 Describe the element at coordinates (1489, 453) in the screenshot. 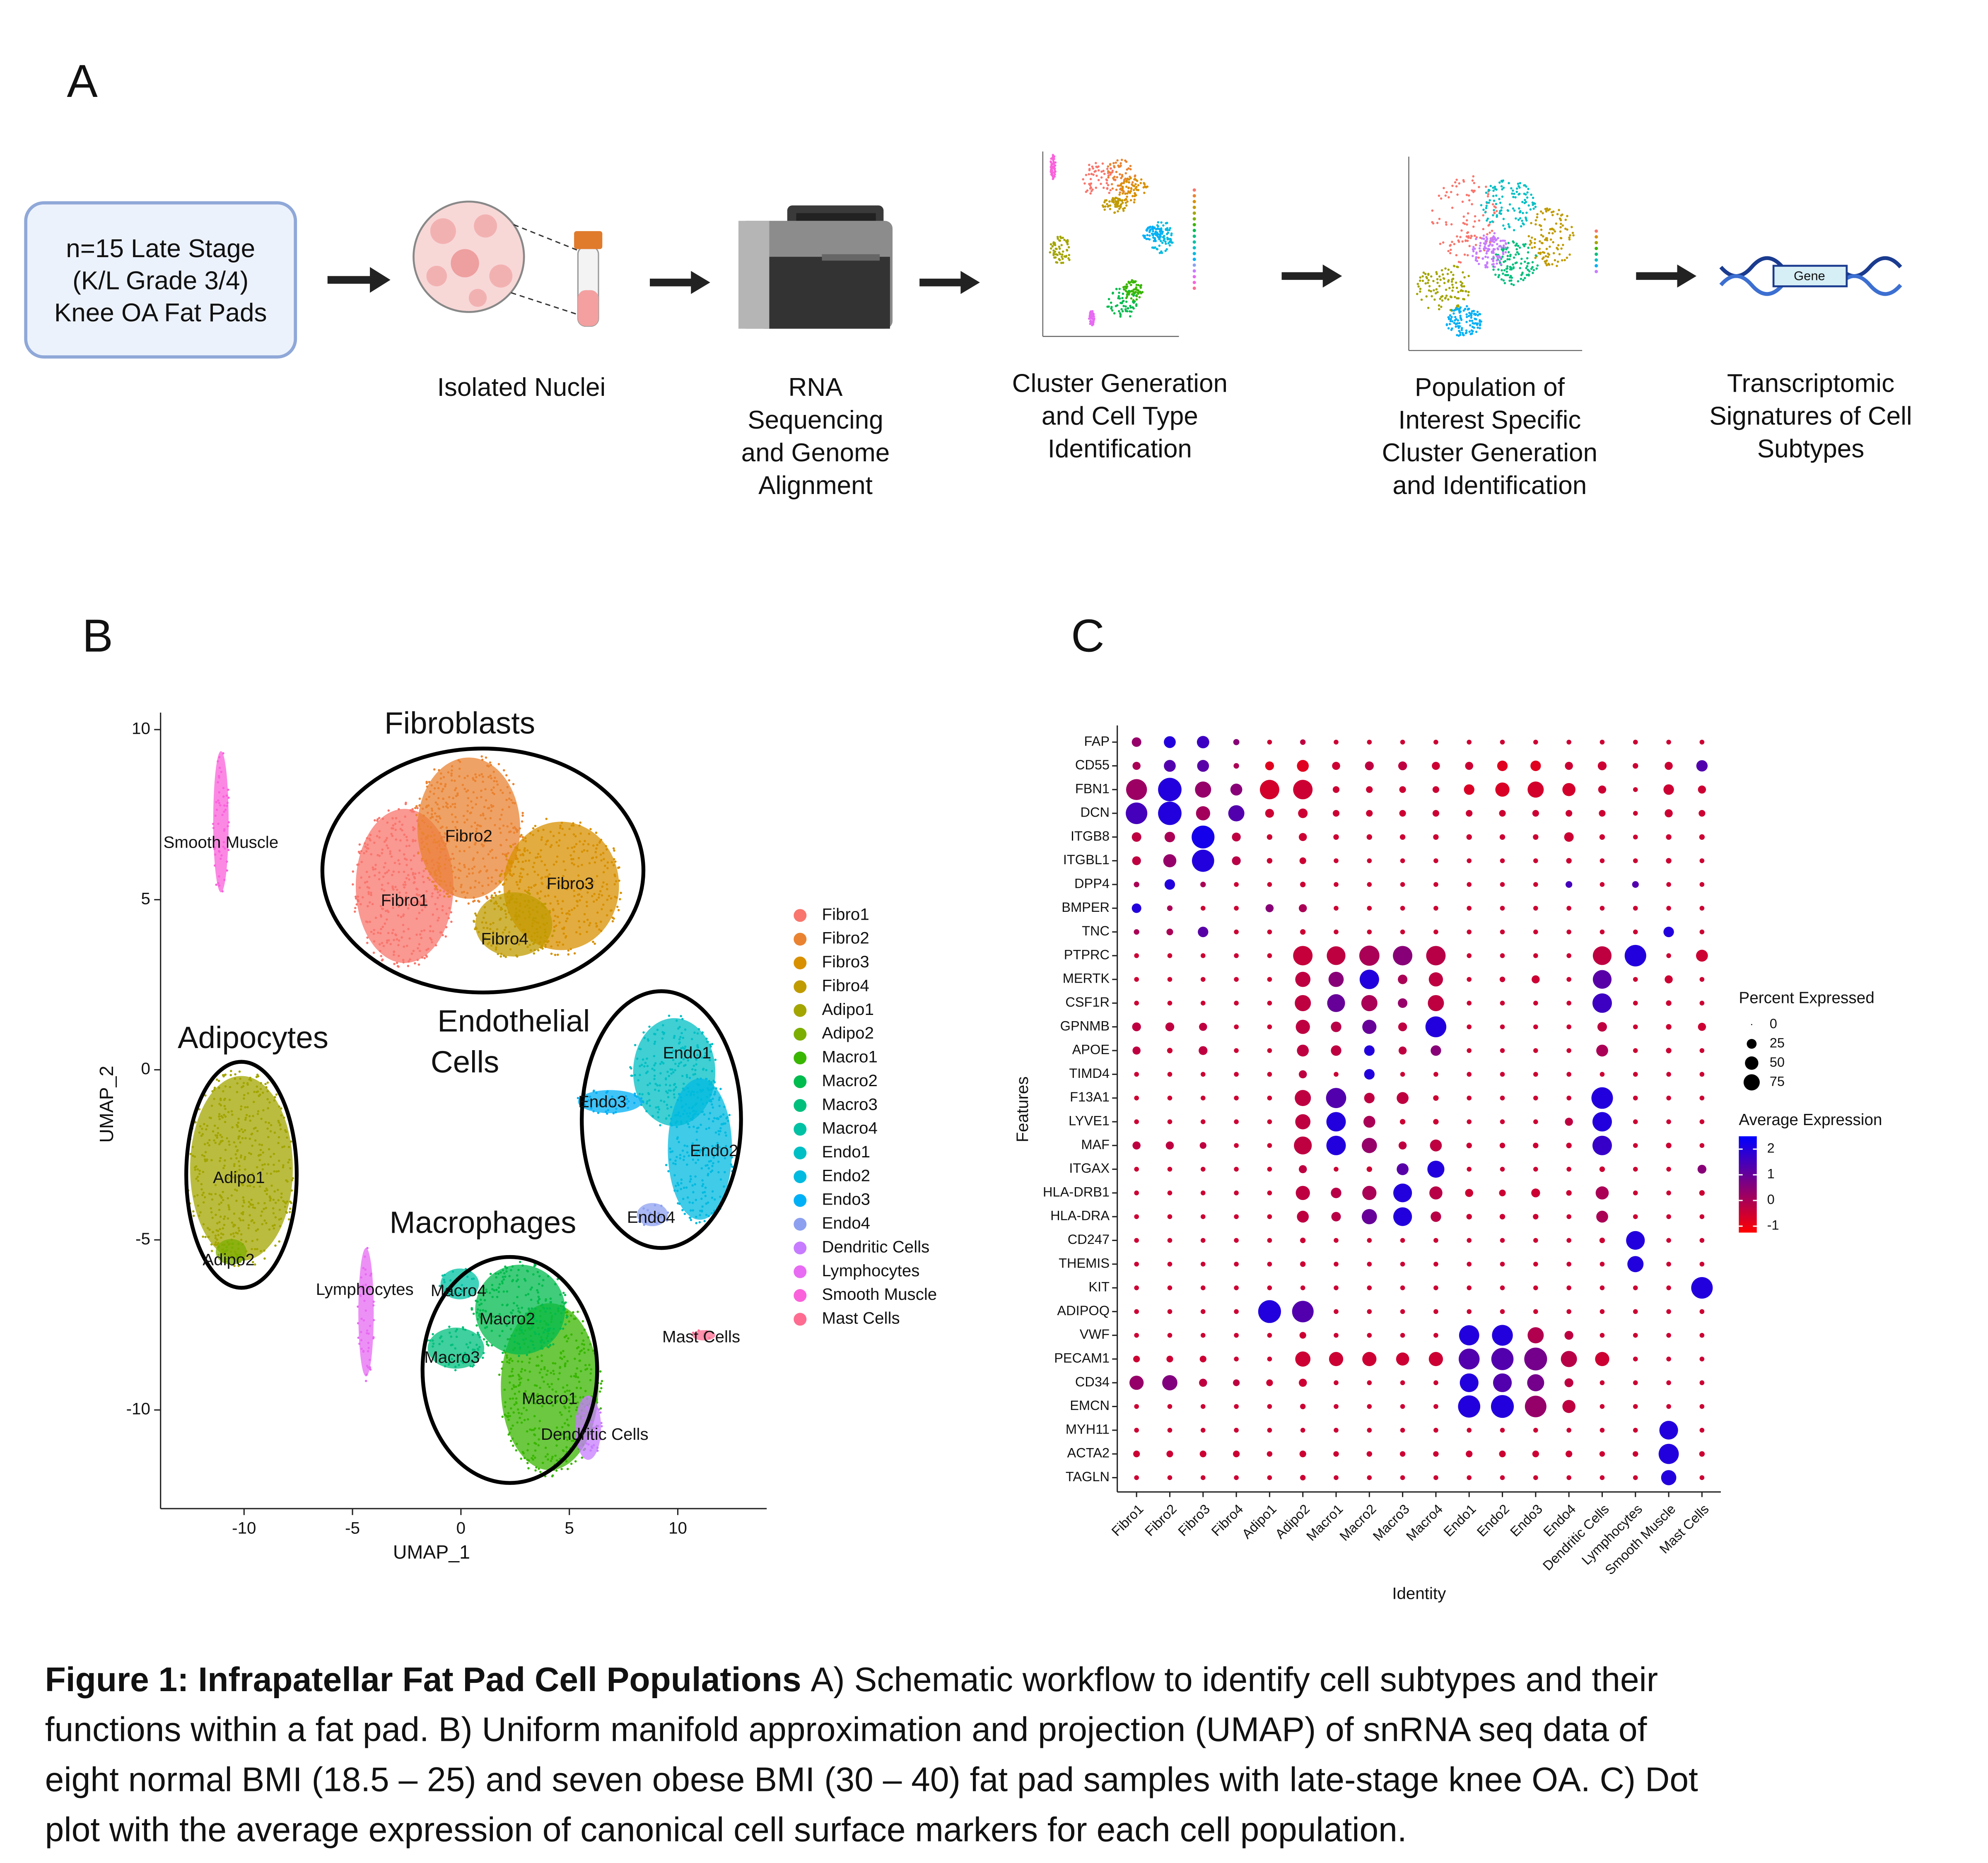

I see `step-label: Cluster Generation` at that location.